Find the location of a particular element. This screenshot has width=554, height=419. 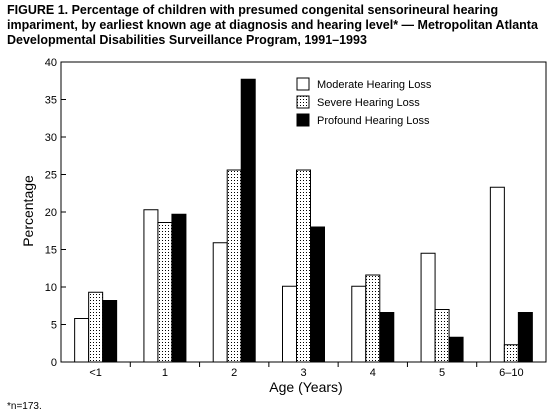

x-axis-label: Age (Years) is located at coordinates (305, 387).